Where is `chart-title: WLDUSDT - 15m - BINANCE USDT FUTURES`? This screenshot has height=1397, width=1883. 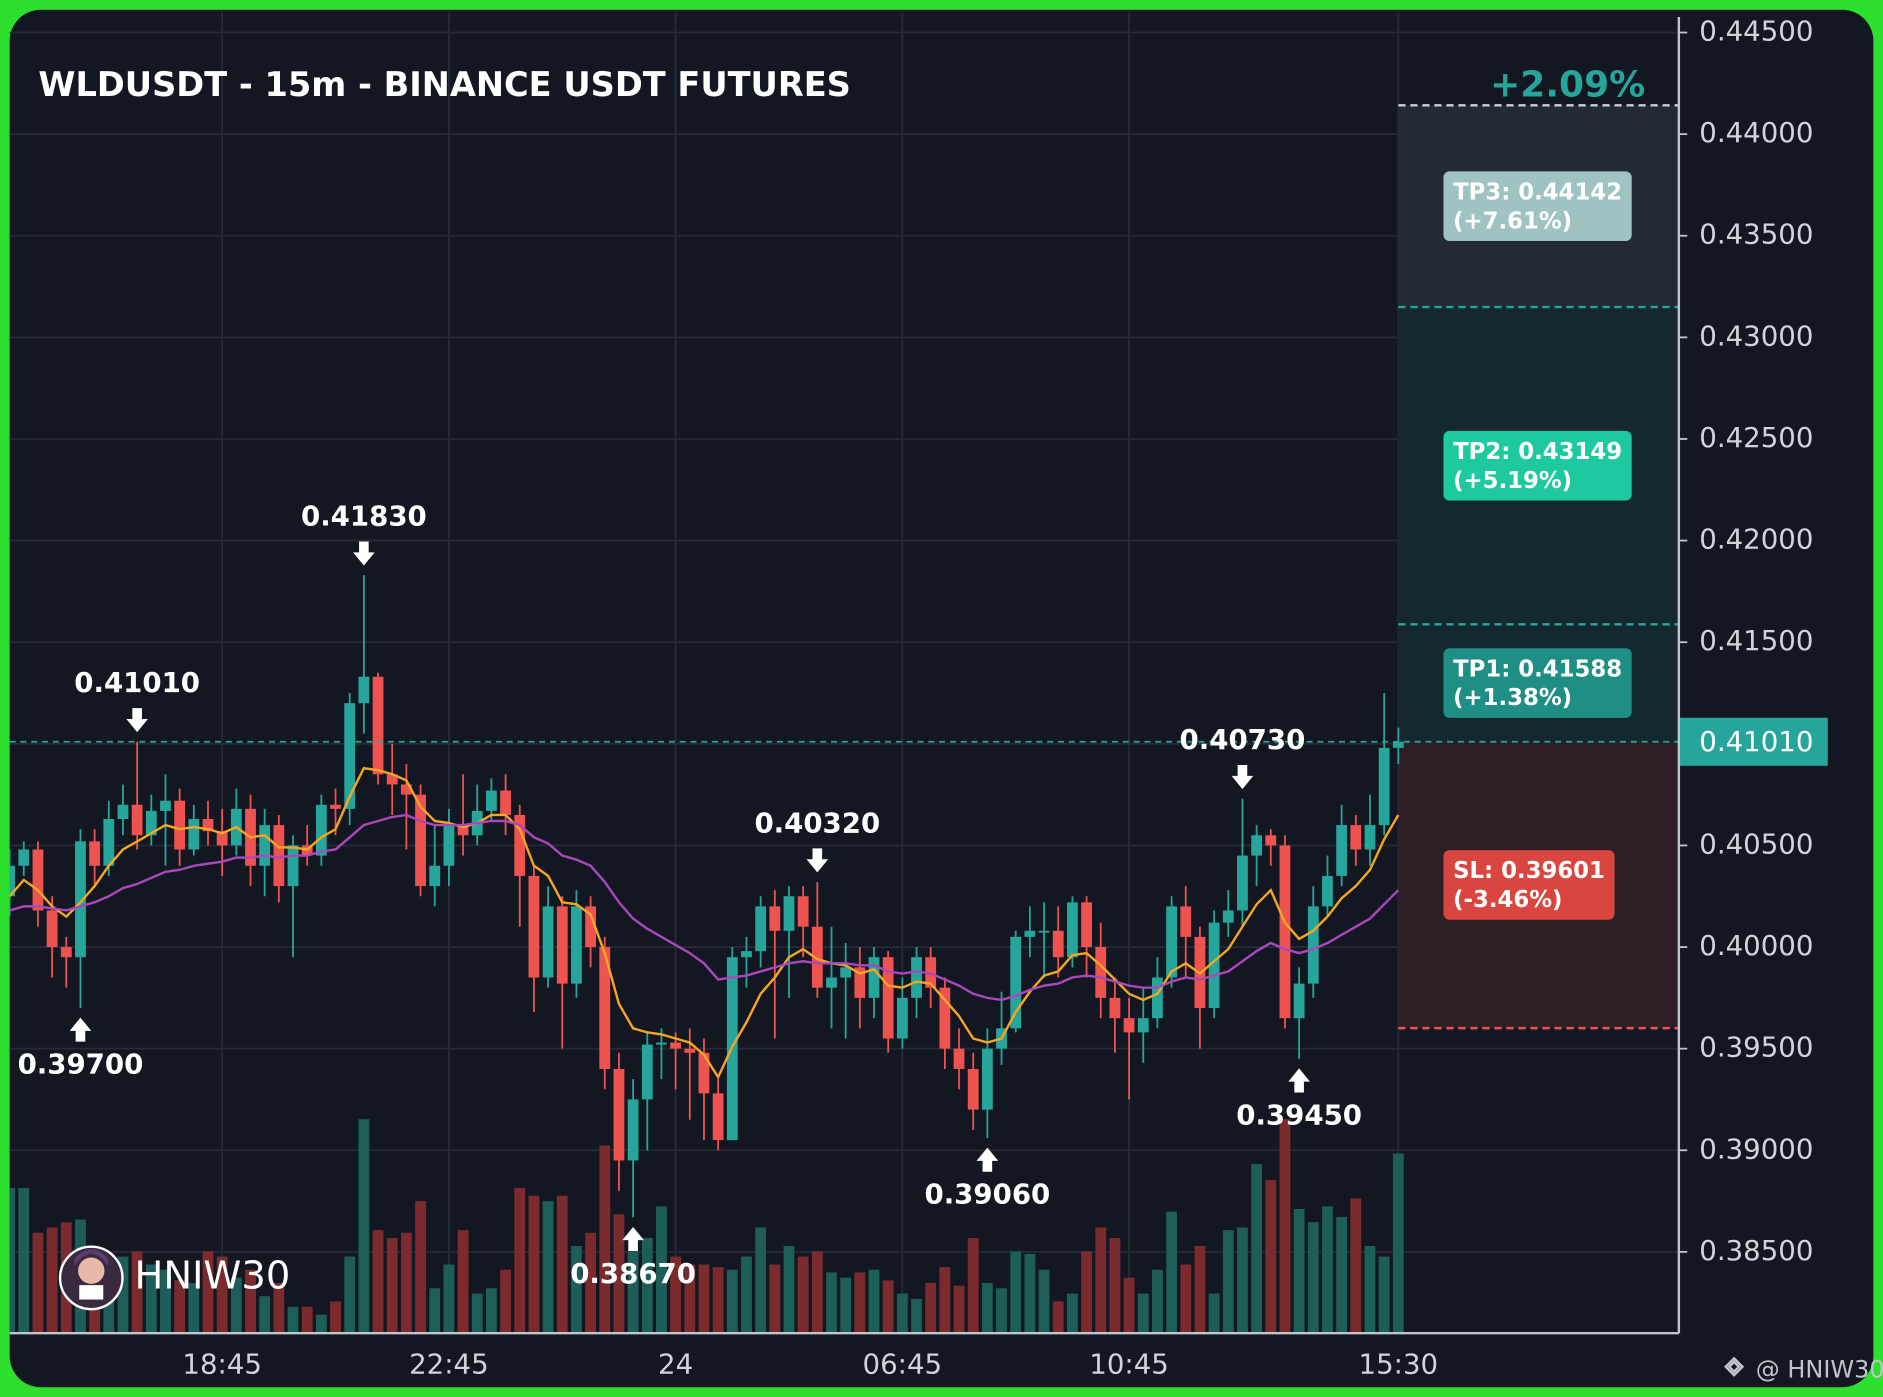
chart-title: WLDUSDT - 15m - BINANCE USDT FUTURES is located at coordinates (444, 84).